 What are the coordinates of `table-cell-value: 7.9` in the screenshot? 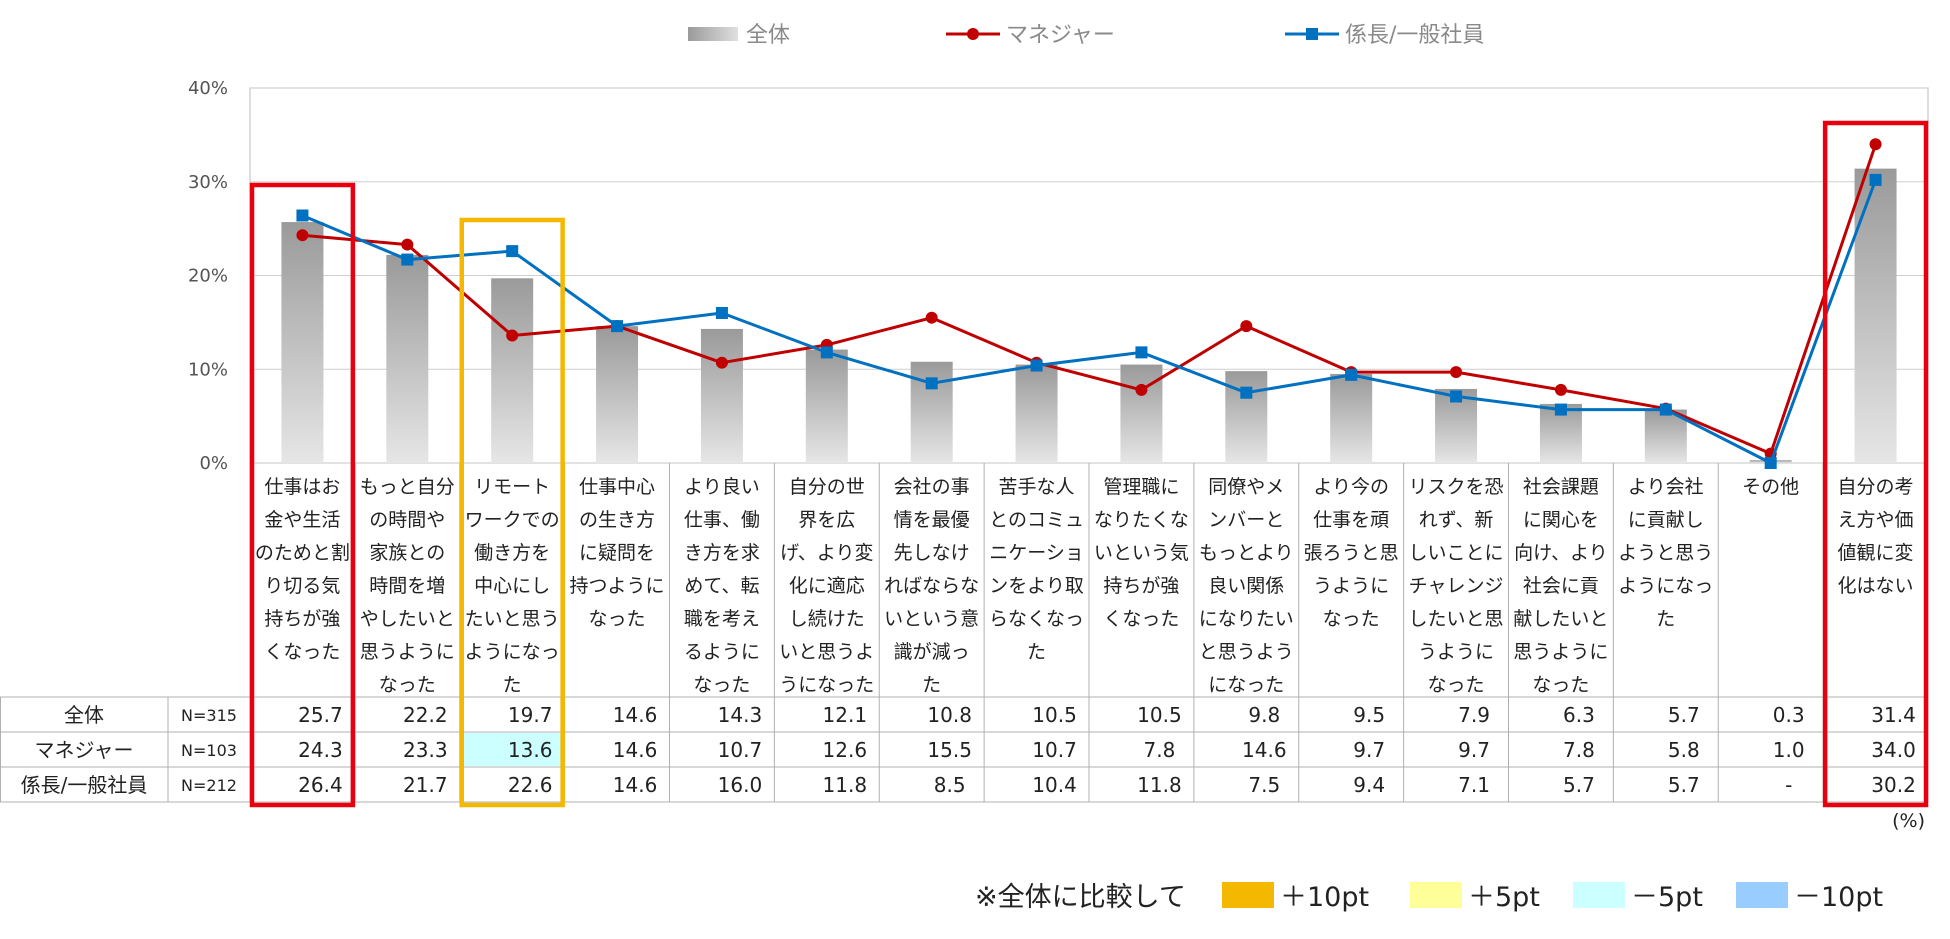 It's located at (1474, 715).